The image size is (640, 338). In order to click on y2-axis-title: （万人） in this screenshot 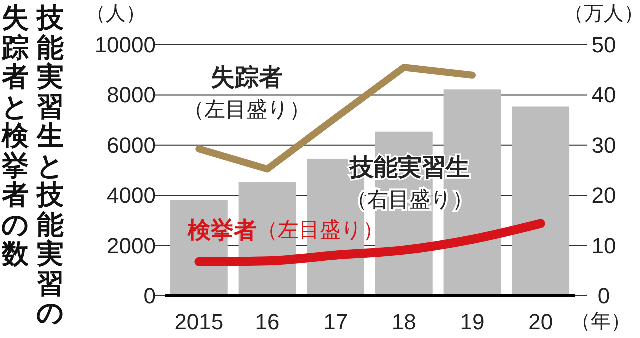, I will do `click(602, 14)`.